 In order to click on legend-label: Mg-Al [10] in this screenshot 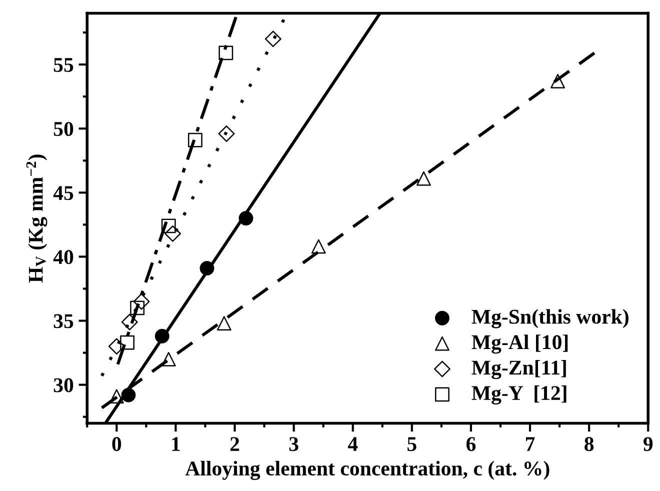, I will do `click(520, 344)`.